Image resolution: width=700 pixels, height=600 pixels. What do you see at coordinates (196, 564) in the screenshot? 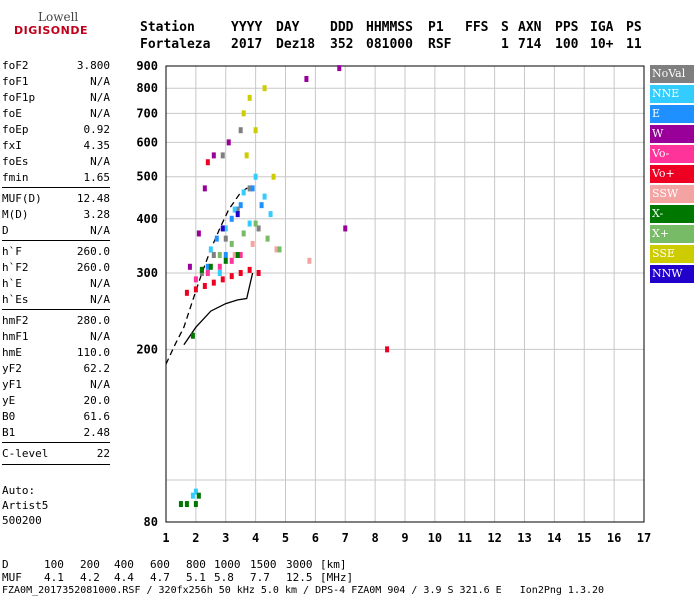
I see `footer-row-value: 800` at bounding box center [196, 564].